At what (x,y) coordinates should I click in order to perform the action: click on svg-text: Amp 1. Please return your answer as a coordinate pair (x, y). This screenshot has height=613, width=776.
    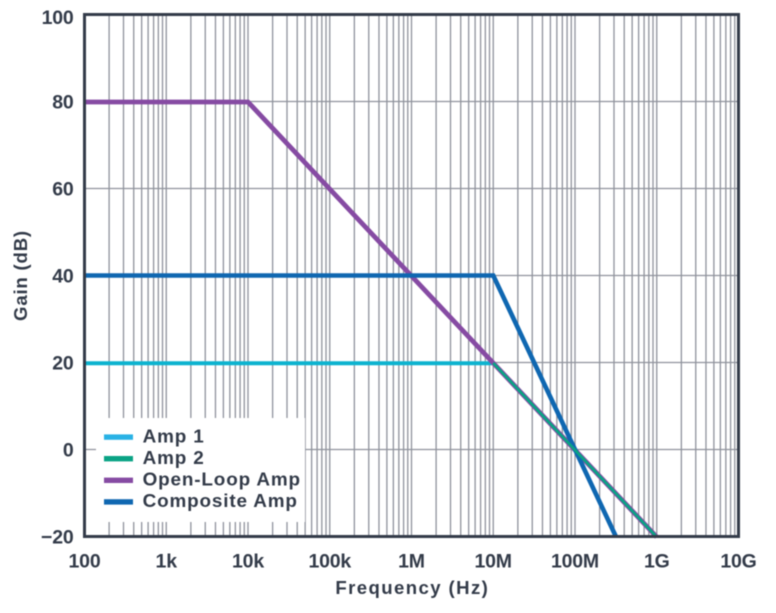
    Looking at the image, I should click on (174, 436).